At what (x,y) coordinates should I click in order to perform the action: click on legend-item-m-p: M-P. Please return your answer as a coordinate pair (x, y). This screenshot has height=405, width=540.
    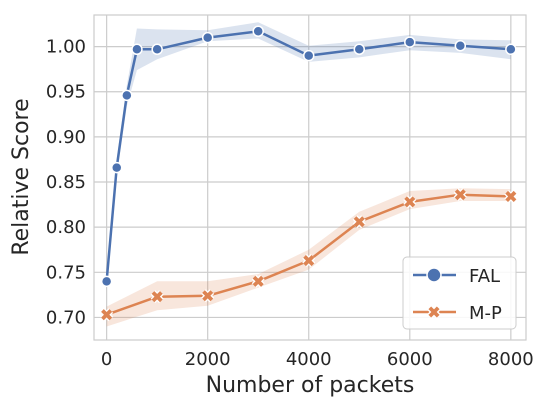
    Looking at the image, I should click on (457, 313).